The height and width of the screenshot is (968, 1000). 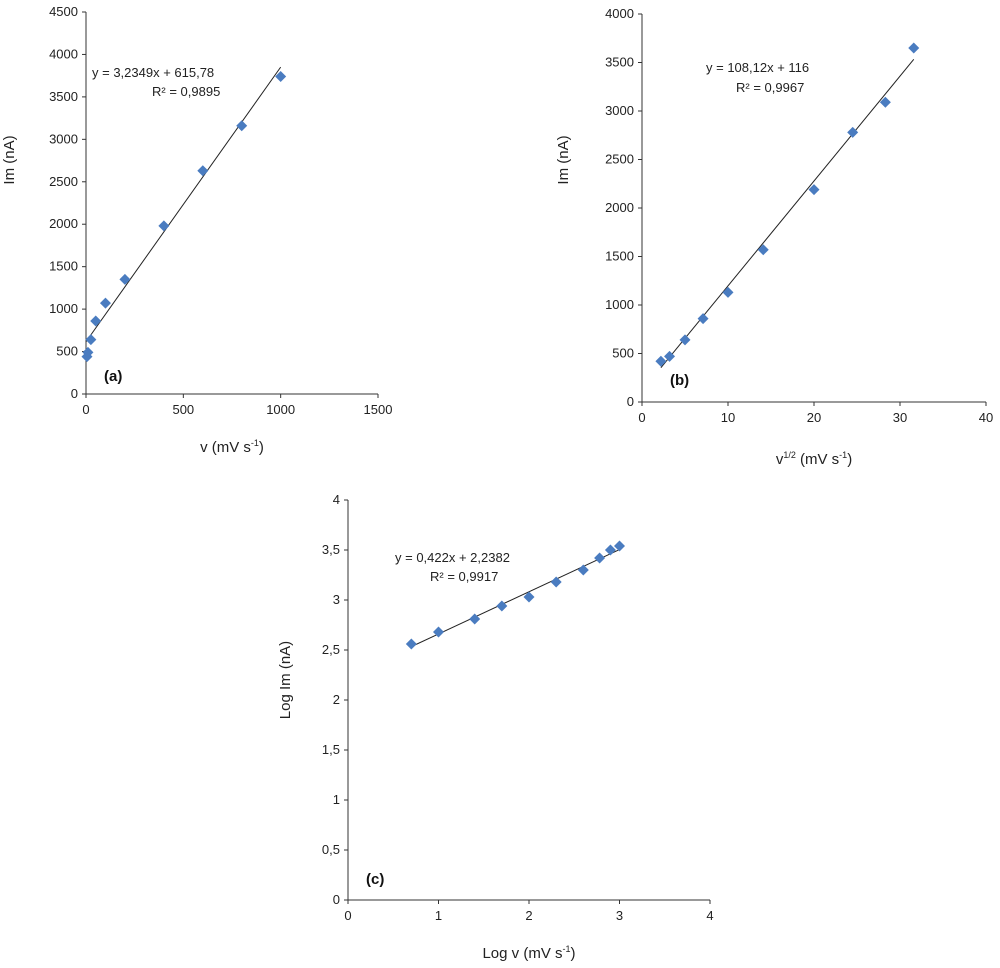 I want to click on equation-label: y = 0,422x + 2,2382, so click(x=452, y=557).